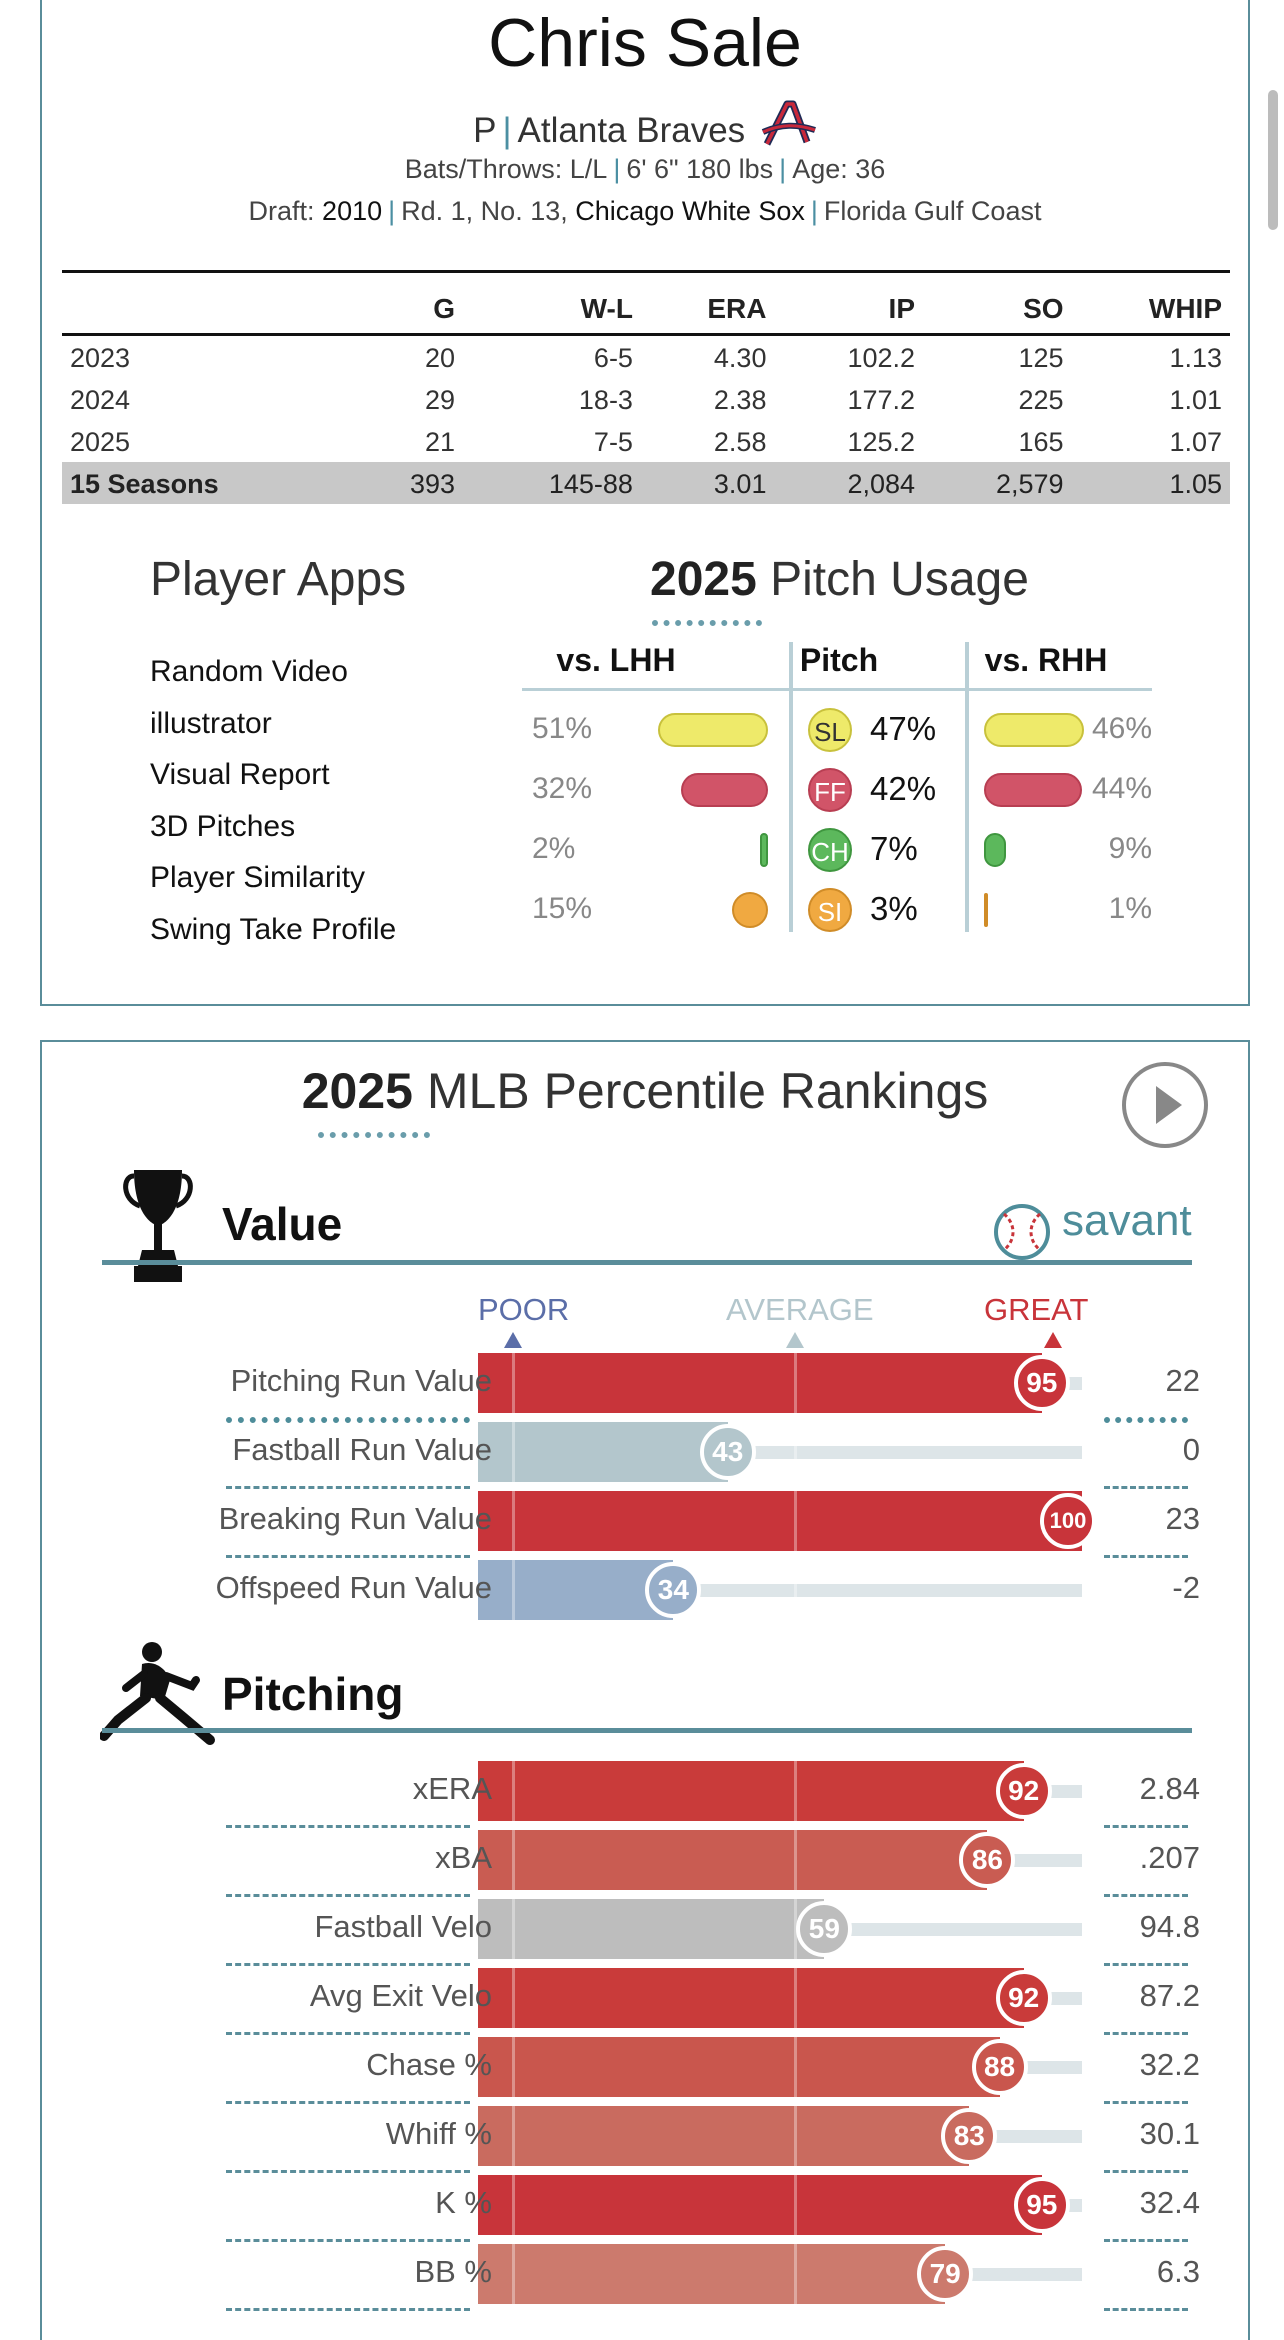  What do you see at coordinates (440, 441) in the screenshot?
I see `stats-cell: 21` at bounding box center [440, 441].